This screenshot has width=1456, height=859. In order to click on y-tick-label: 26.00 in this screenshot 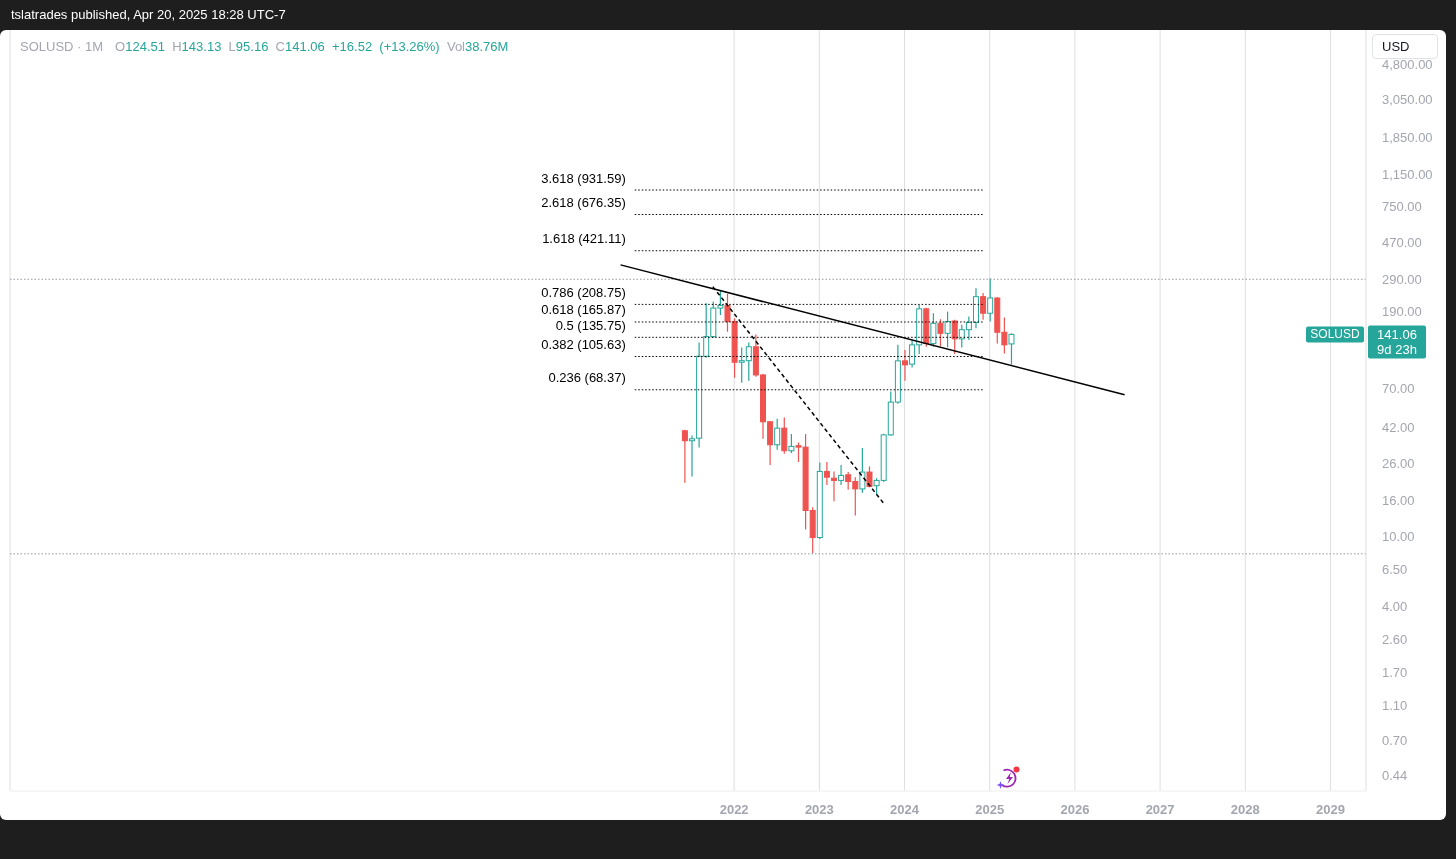, I will do `click(1398, 464)`.